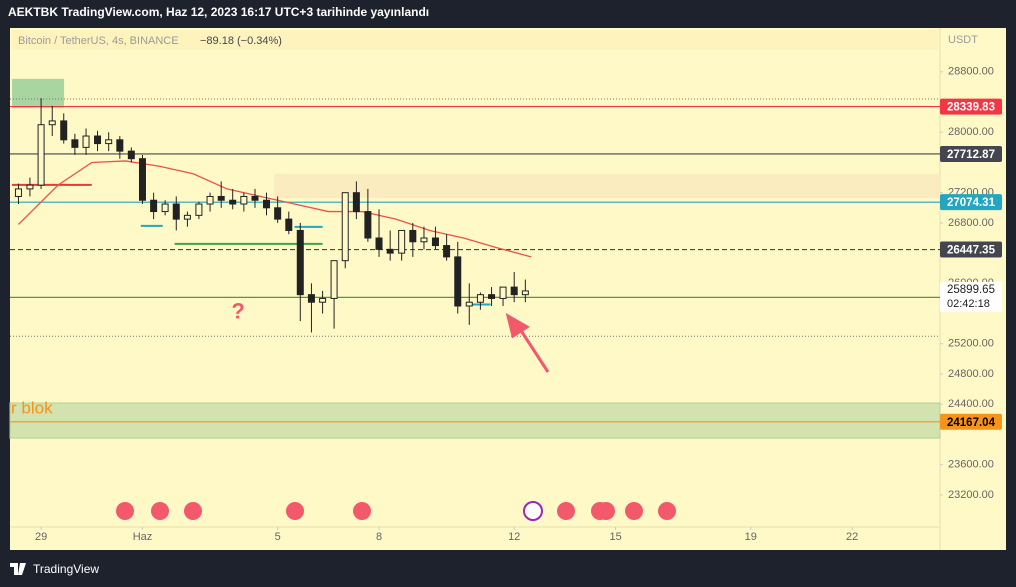 The width and height of the screenshot is (1016, 587). I want to click on x-tick-label: 22, so click(852, 537).